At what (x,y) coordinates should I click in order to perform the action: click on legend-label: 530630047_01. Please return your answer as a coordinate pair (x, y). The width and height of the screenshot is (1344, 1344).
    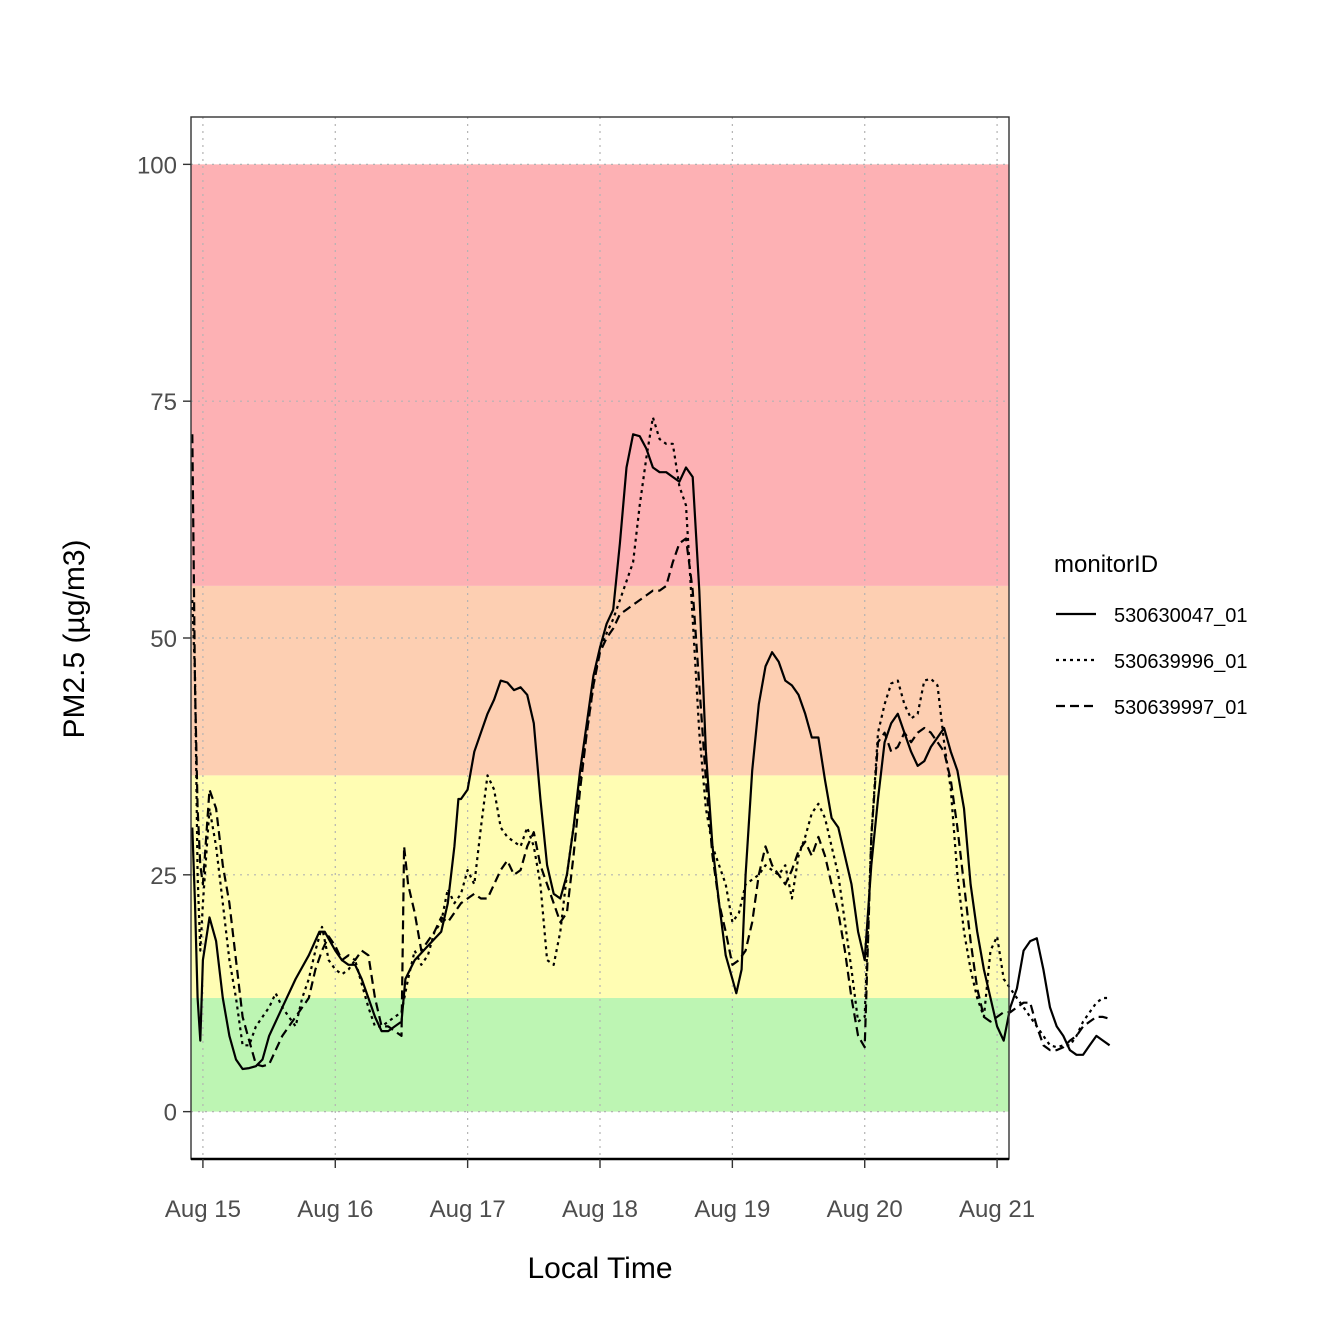
    Looking at the image, I should click on (1180, 616).